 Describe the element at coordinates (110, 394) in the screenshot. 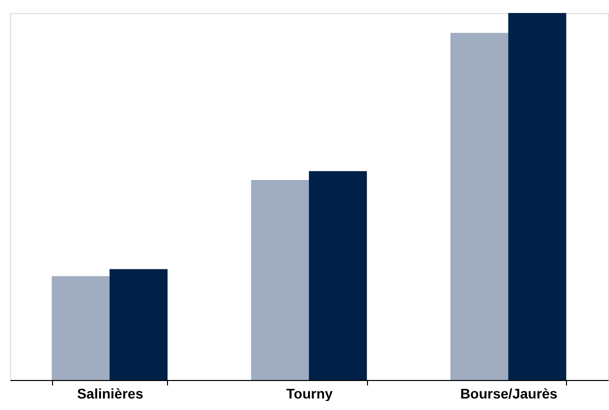

I see `x-tick-label: Salinières` at that location.